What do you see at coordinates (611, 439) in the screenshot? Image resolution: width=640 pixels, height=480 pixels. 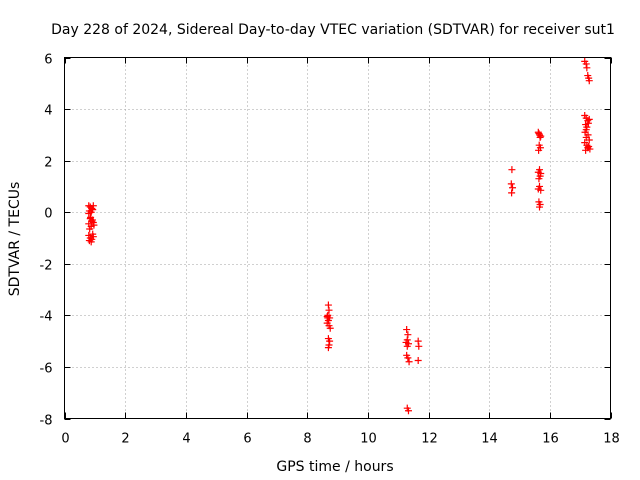 I see `x-tick-label: 18` at bounding box center [611, 439].